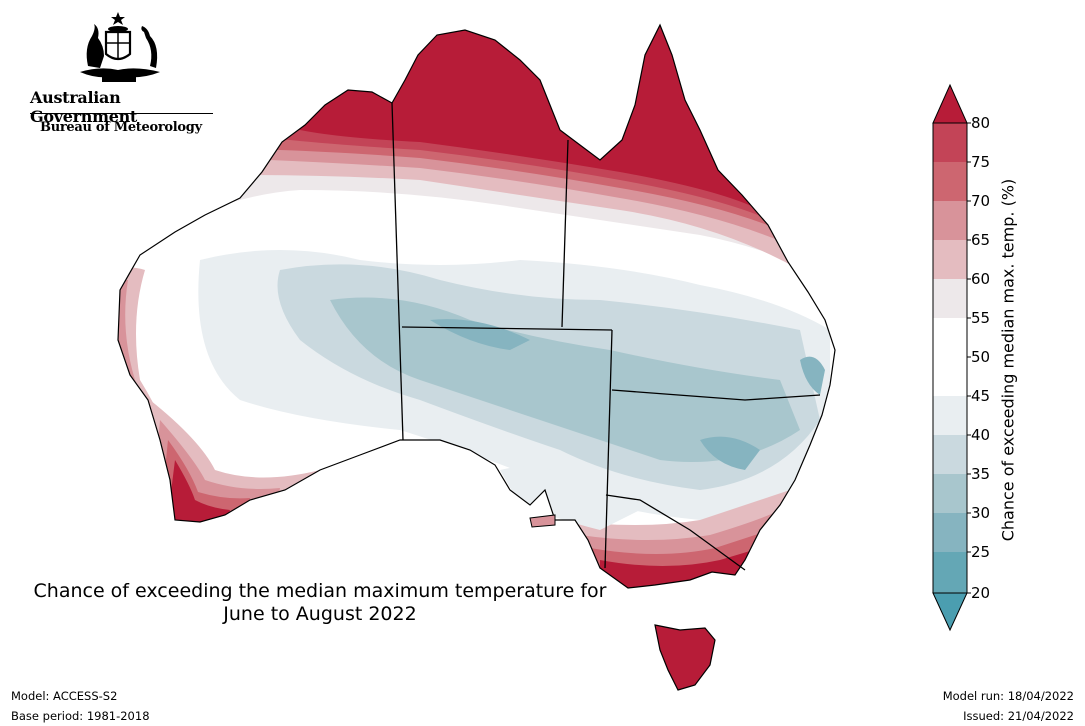  Describe the element at coordinates (950, 103) in the screenshot. I see `colorbar-top-arrow` at that location.